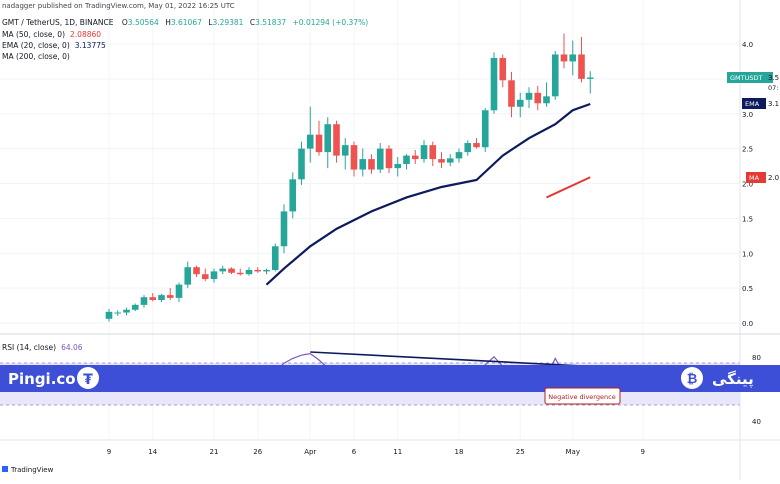  I want to click on price-tick: 2.5, so click(747, 150).